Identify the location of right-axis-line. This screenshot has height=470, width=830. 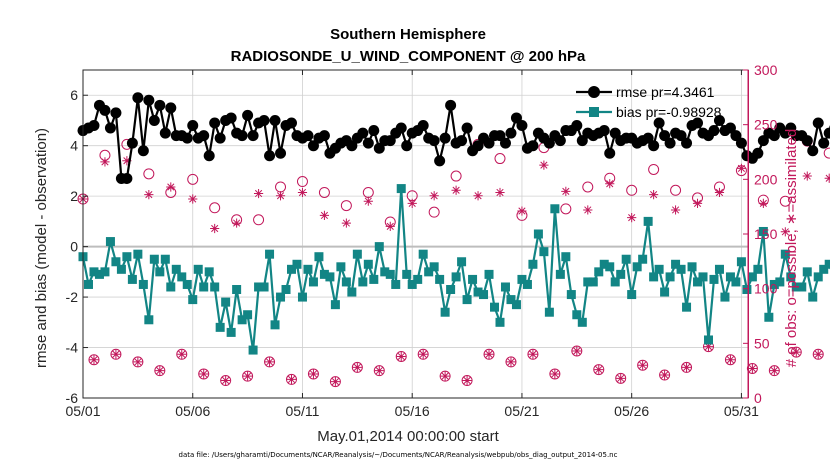
(748, 234).